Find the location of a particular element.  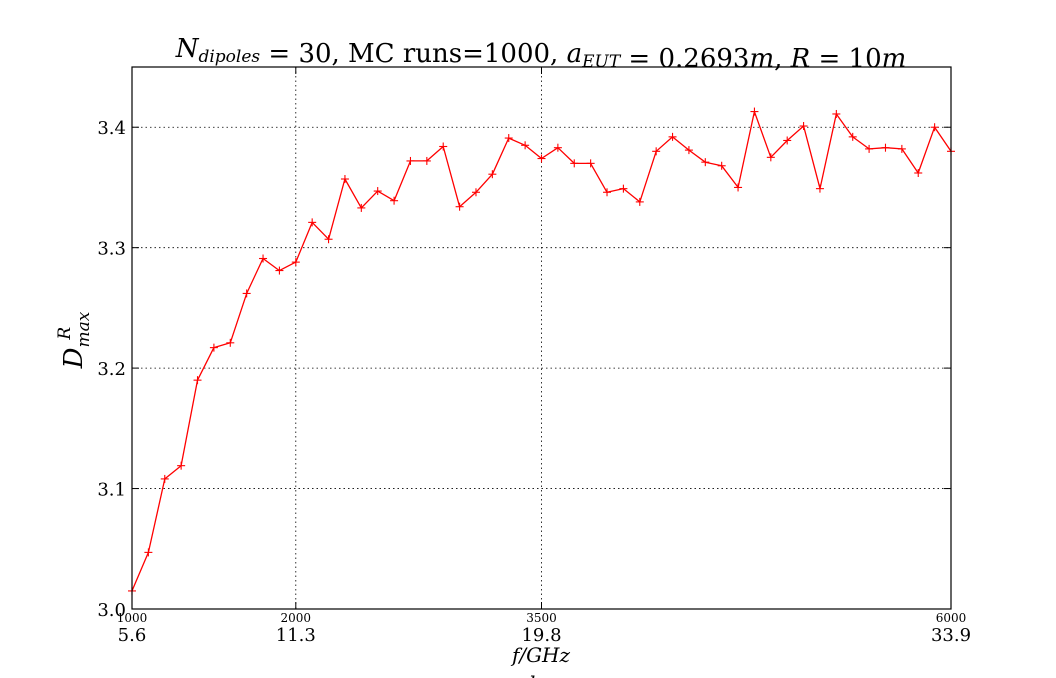

y-tick-label: 3.4 is located at coordinates (111, 128).